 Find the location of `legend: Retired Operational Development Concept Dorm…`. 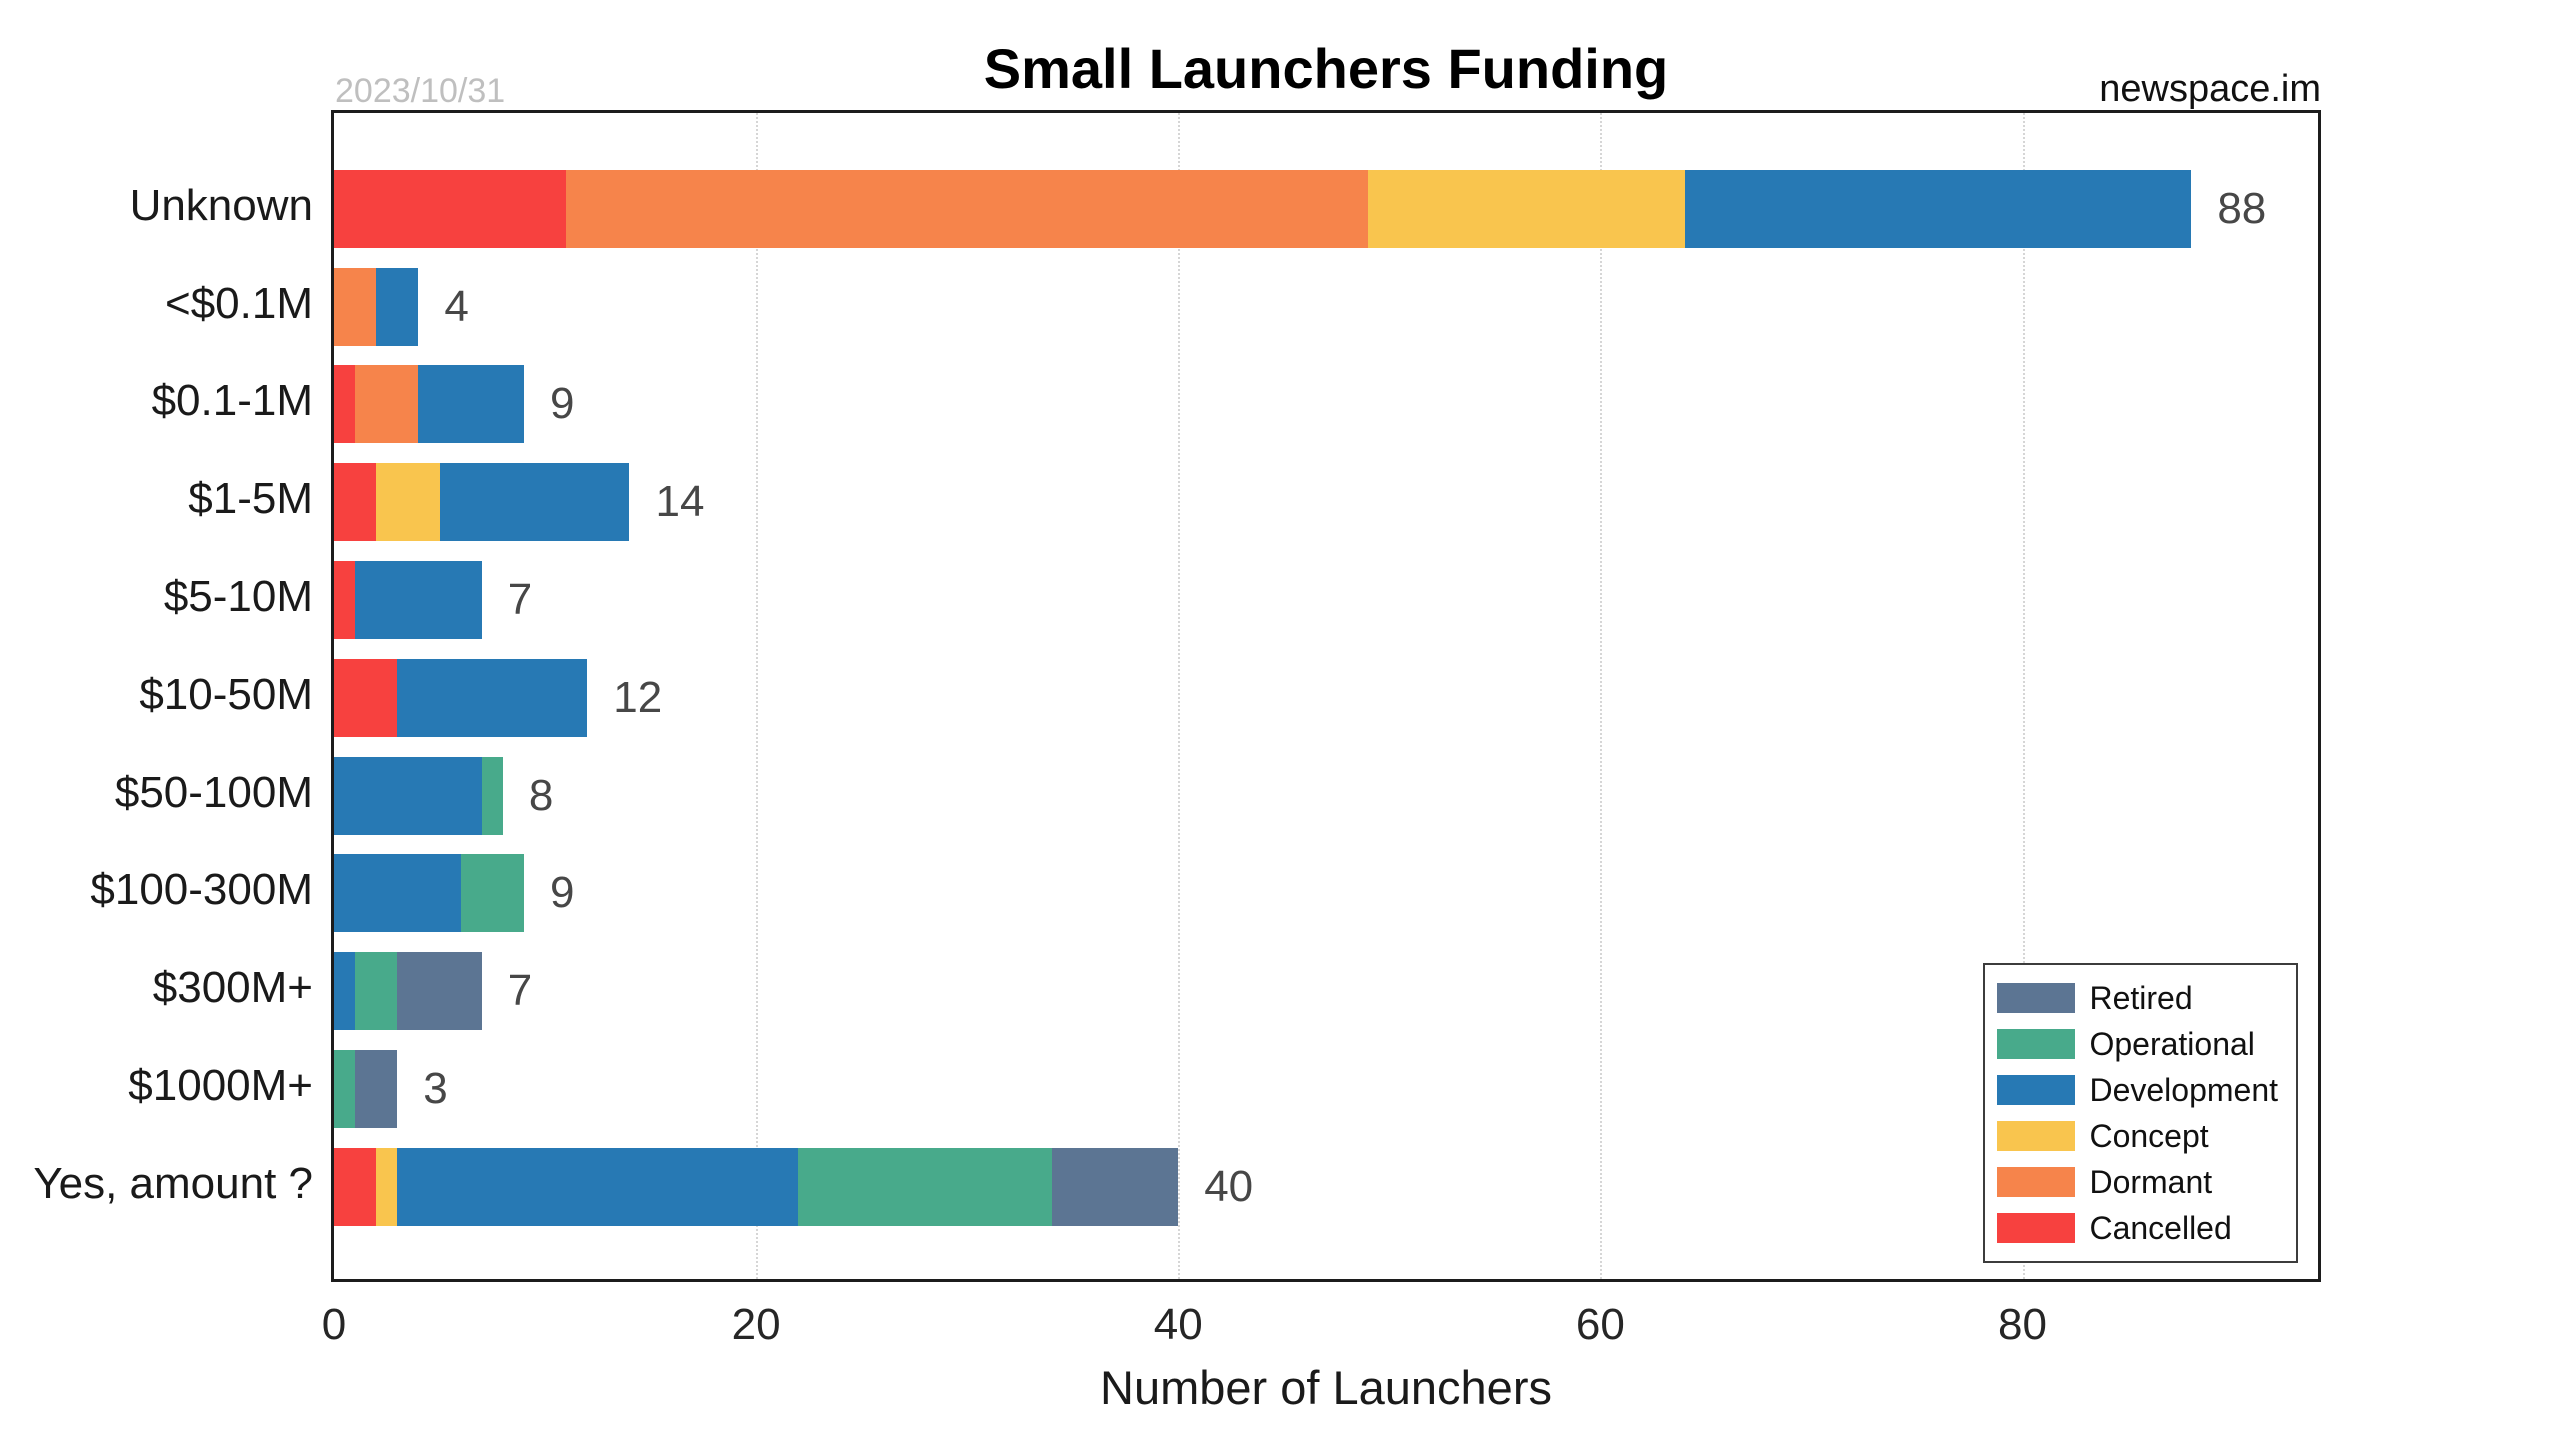

legend: Retired Operational Development Concept Dorm… is located at coordinates (2140, 1113).